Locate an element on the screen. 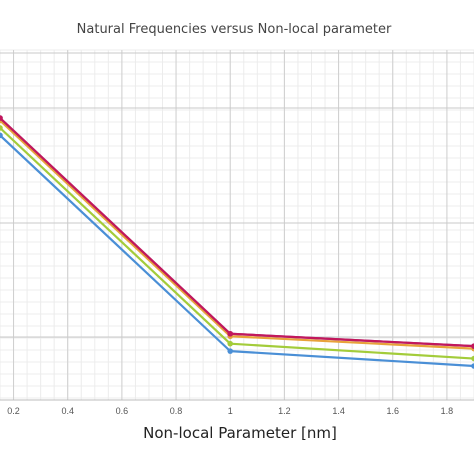  x-tick-label: 1.6 is located at coordinates (392, 411).